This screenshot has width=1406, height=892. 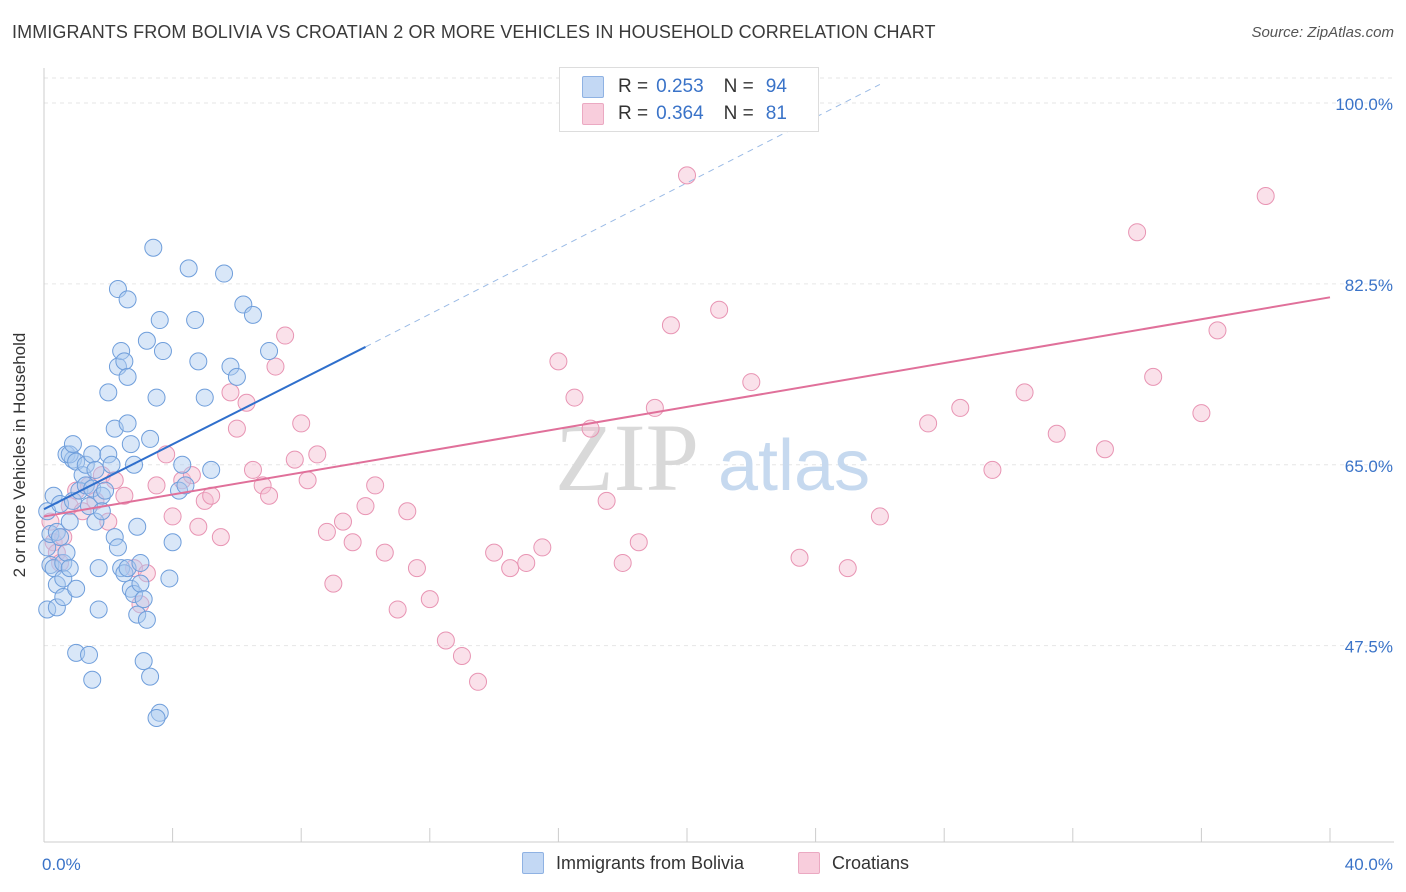 What do you see at coordinates (689, 99) in the screenshot?
I see `correlation-legend: R = 0.253 N = 94 R = 0.364 N = 81` at bounding box center [689, 99].